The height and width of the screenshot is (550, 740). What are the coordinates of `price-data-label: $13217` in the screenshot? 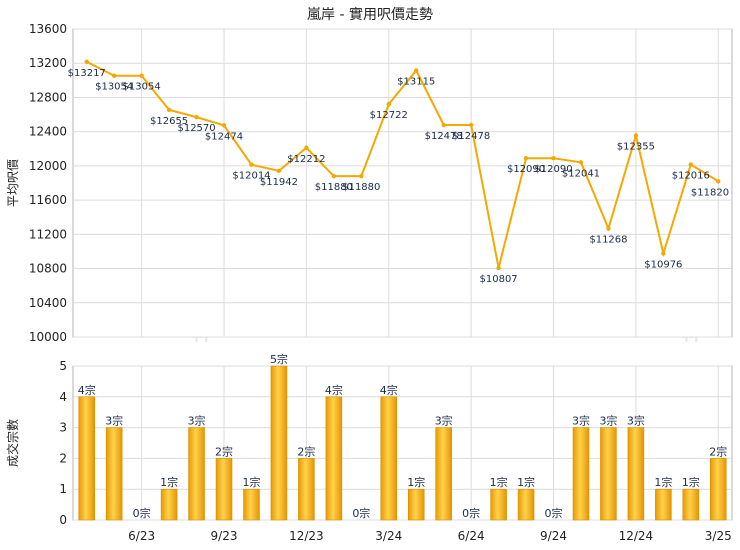 It's located at (87, 73).